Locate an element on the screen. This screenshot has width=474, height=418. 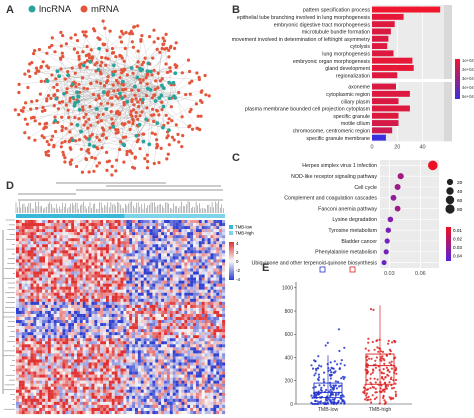
pathway-label: Bladder cancer is located at coordinates (359, 242).